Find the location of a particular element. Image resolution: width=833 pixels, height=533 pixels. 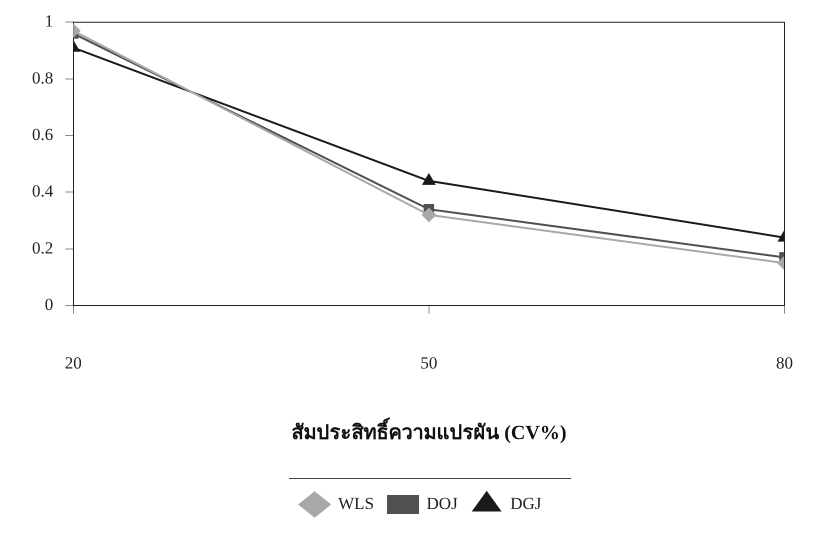

y-tick-label: 1 is located at coordinates (49, 21).